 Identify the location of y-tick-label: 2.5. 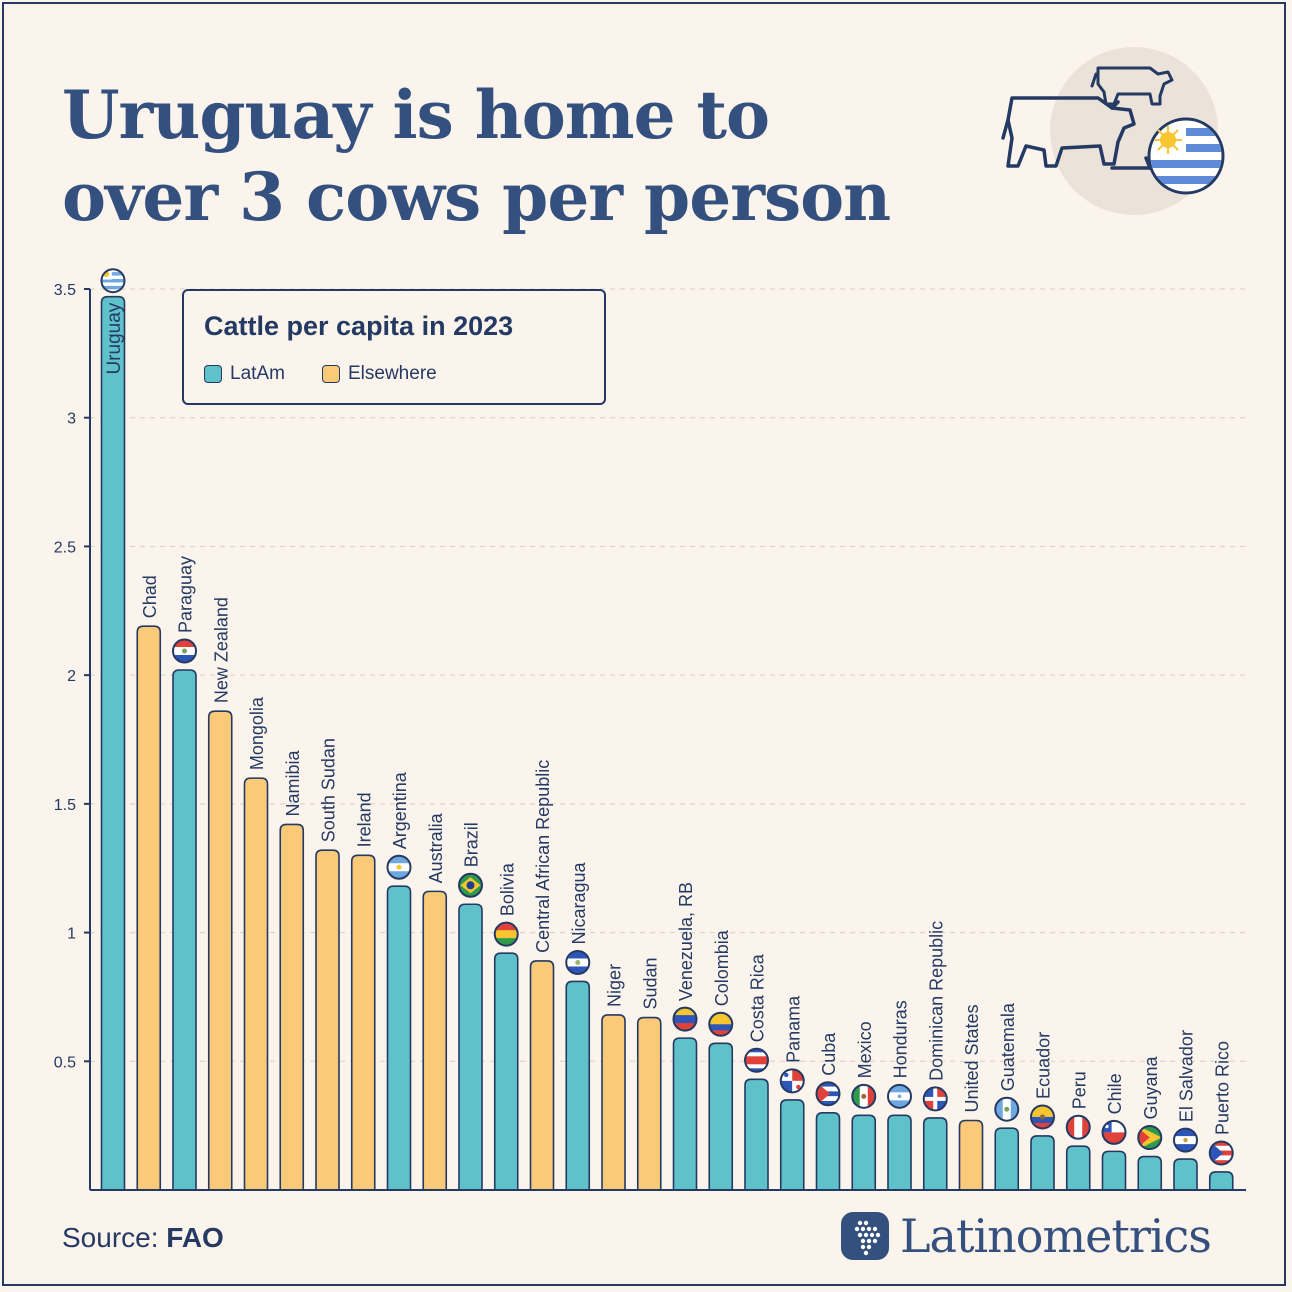
(65, 547).